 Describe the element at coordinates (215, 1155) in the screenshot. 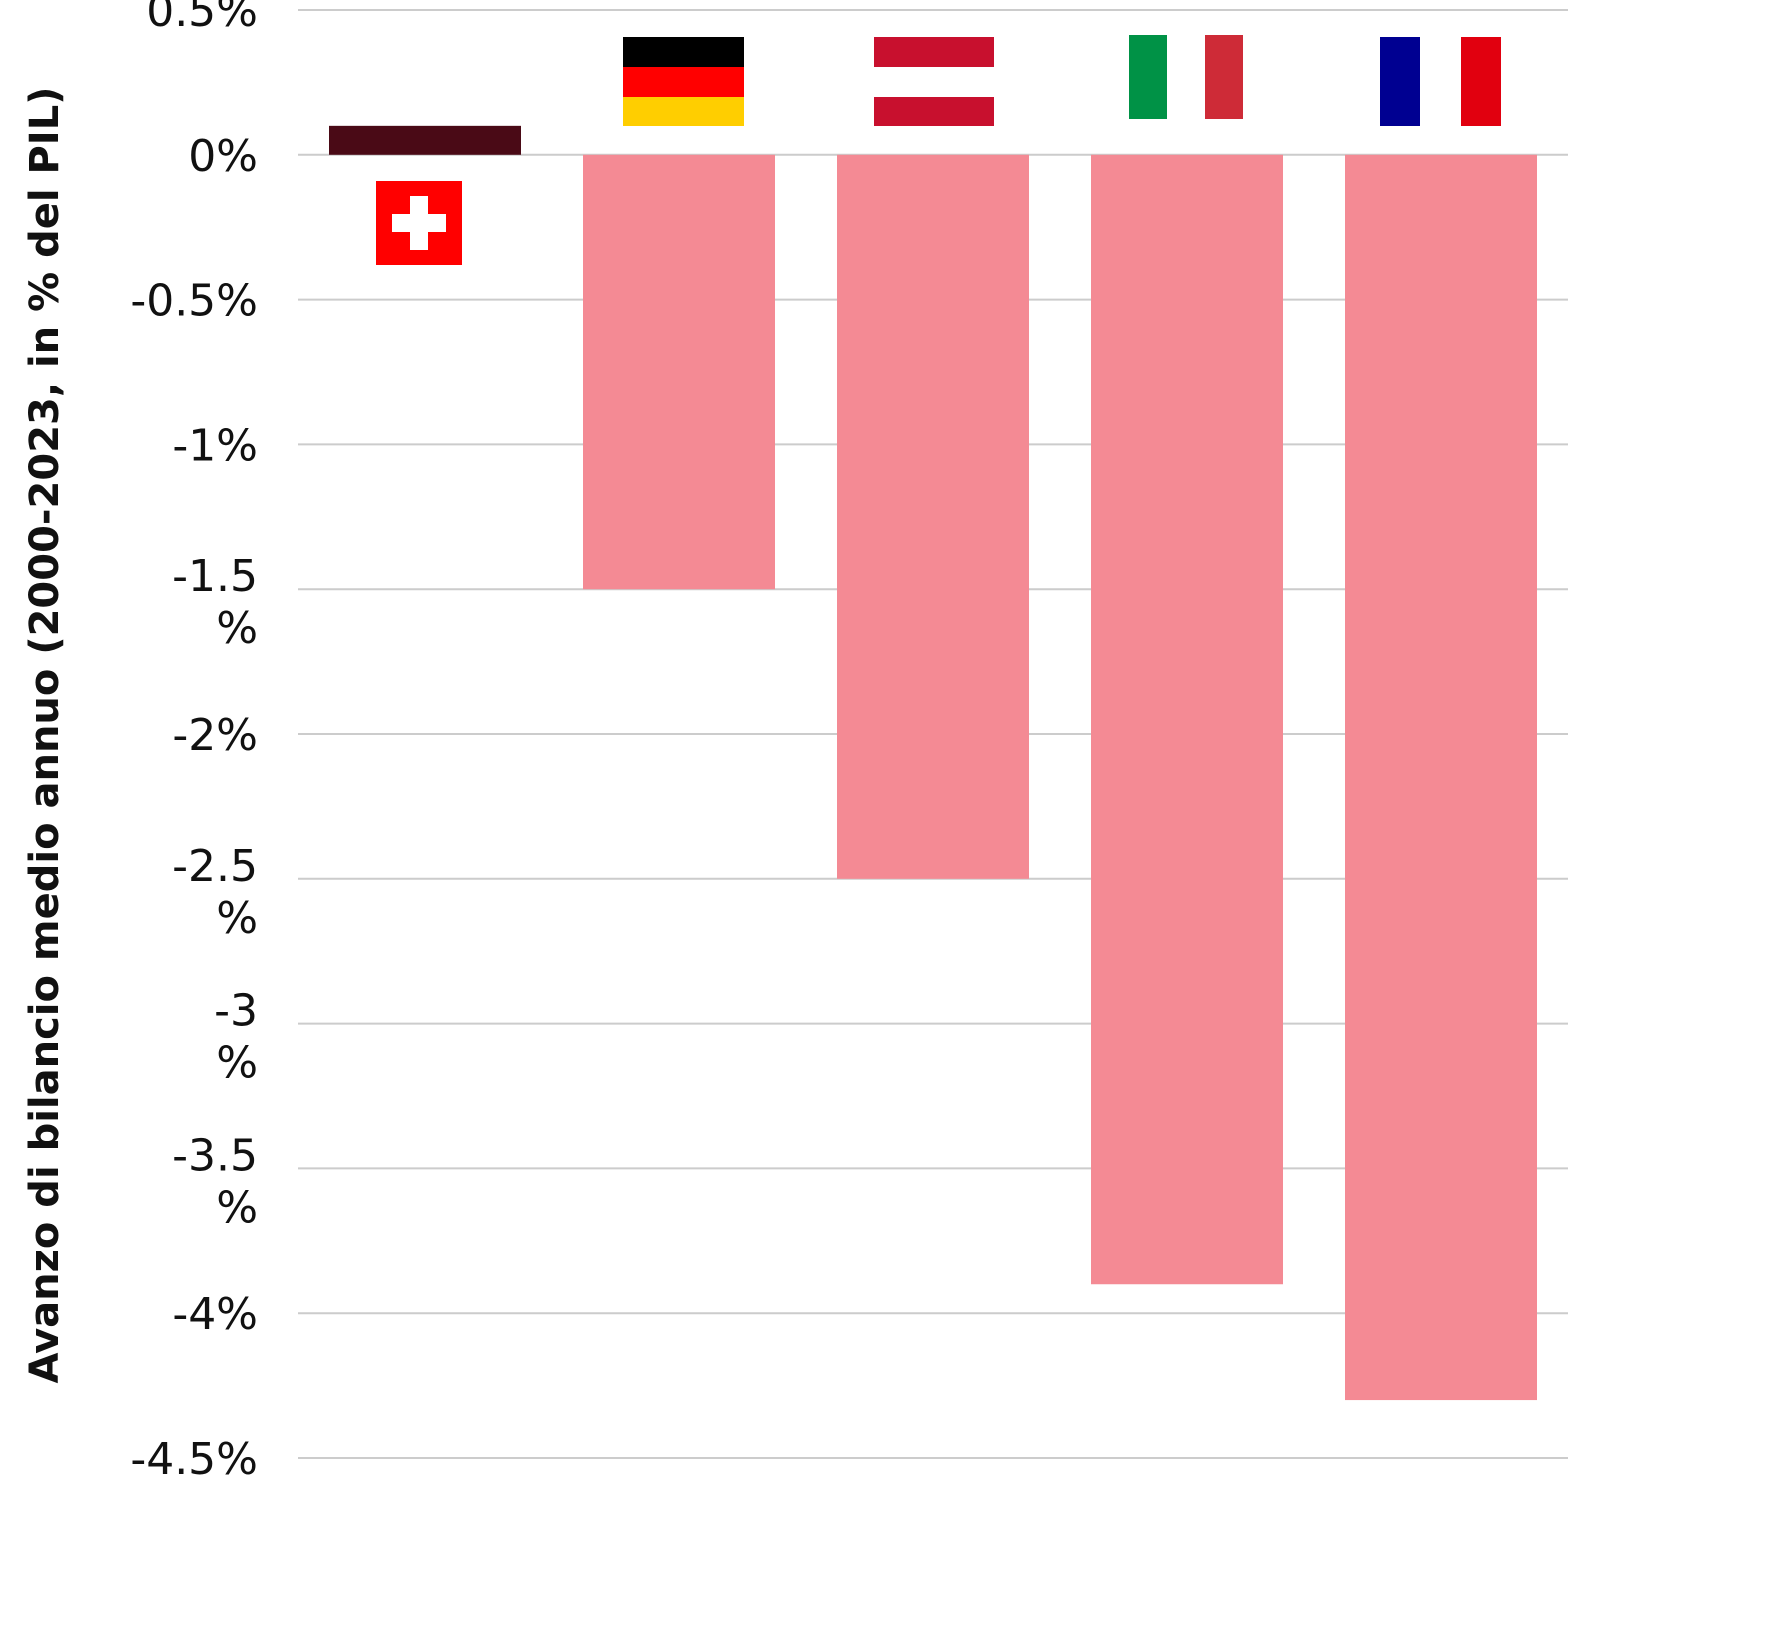

I see `tick-label-line: -3.5` at that location.